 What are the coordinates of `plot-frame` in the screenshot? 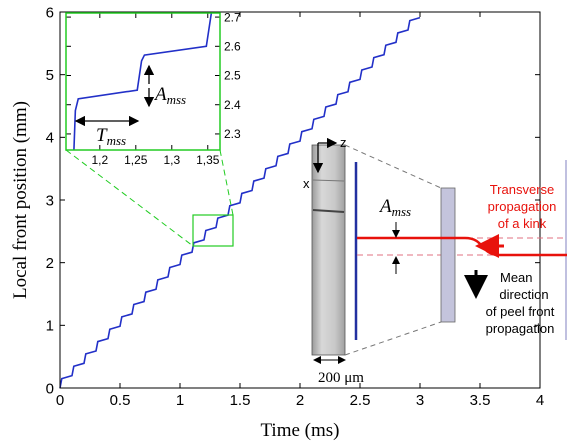 It's located at (143, 81).